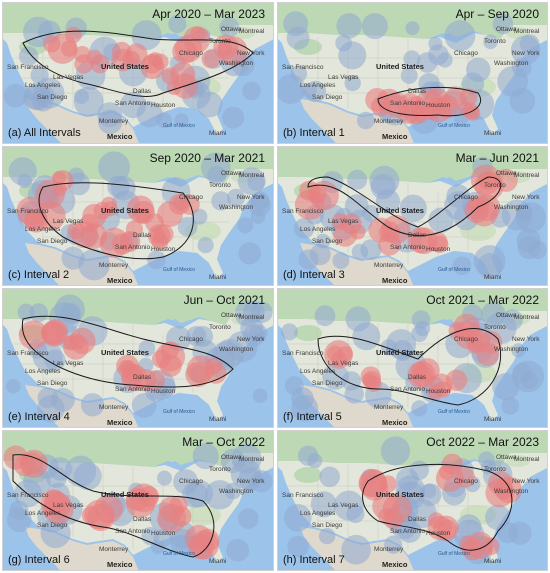 The width and height of the screenshot is (550, 573). I want to click on panel-date: Mar – Jun 2021, so click(497, 158).